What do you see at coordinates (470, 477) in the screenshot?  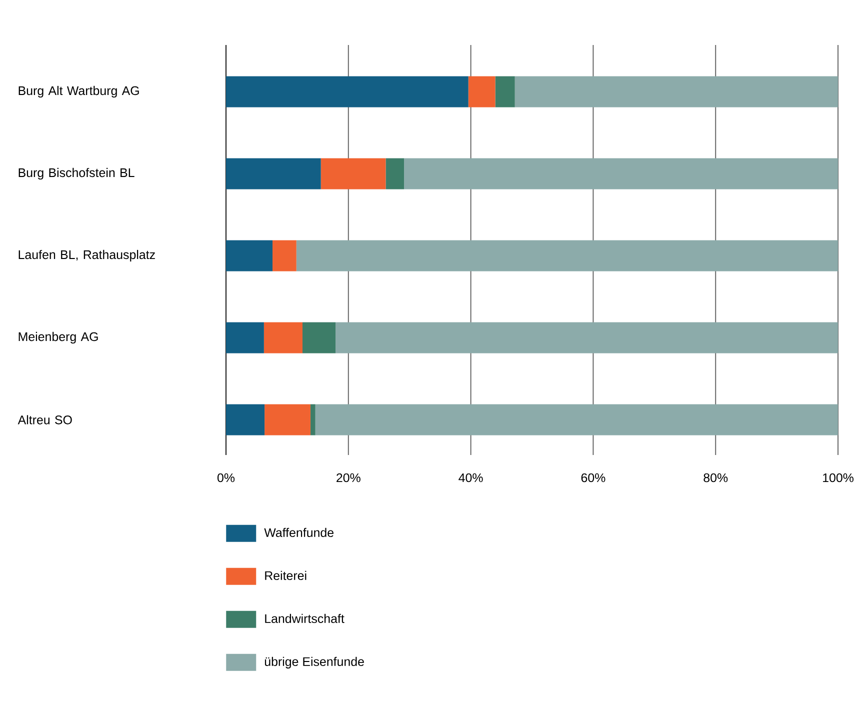 I see `x-tick-label: 40%` at bounding box center [470, 477].